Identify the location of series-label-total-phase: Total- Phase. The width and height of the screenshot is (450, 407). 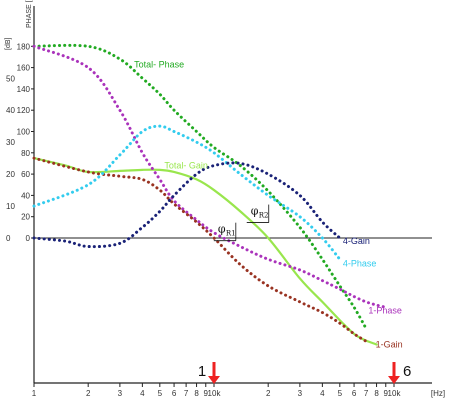
(159, 64).